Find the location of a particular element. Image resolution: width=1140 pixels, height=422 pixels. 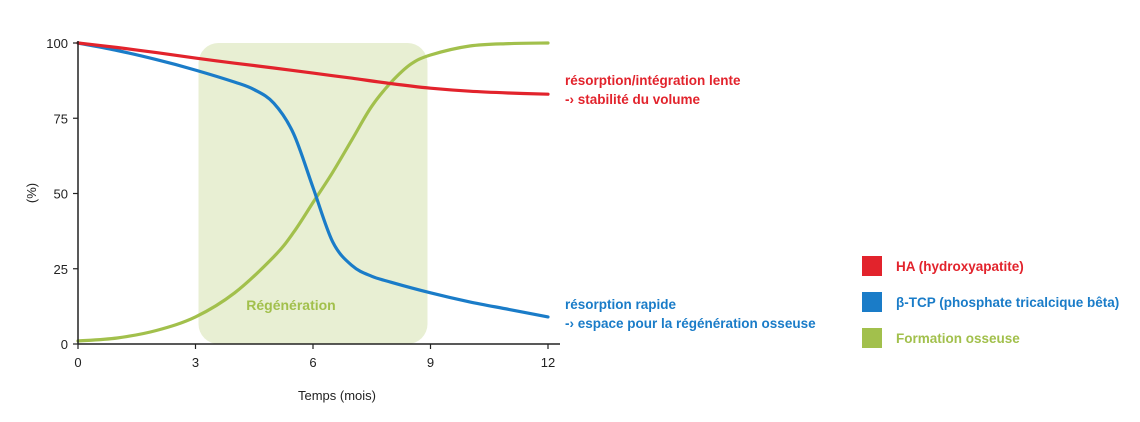

annotation-ha-line: -› stabilité du volume is located at coordinates (633, 99).